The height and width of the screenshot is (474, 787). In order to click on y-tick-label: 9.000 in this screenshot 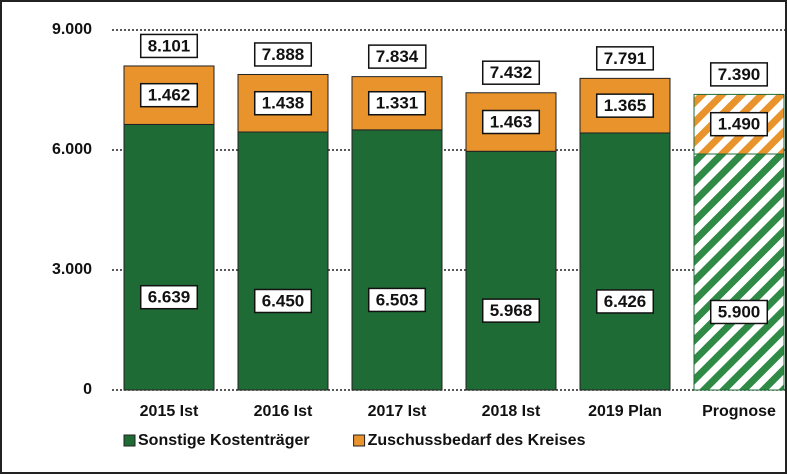, I will do `click(72, 29)`.